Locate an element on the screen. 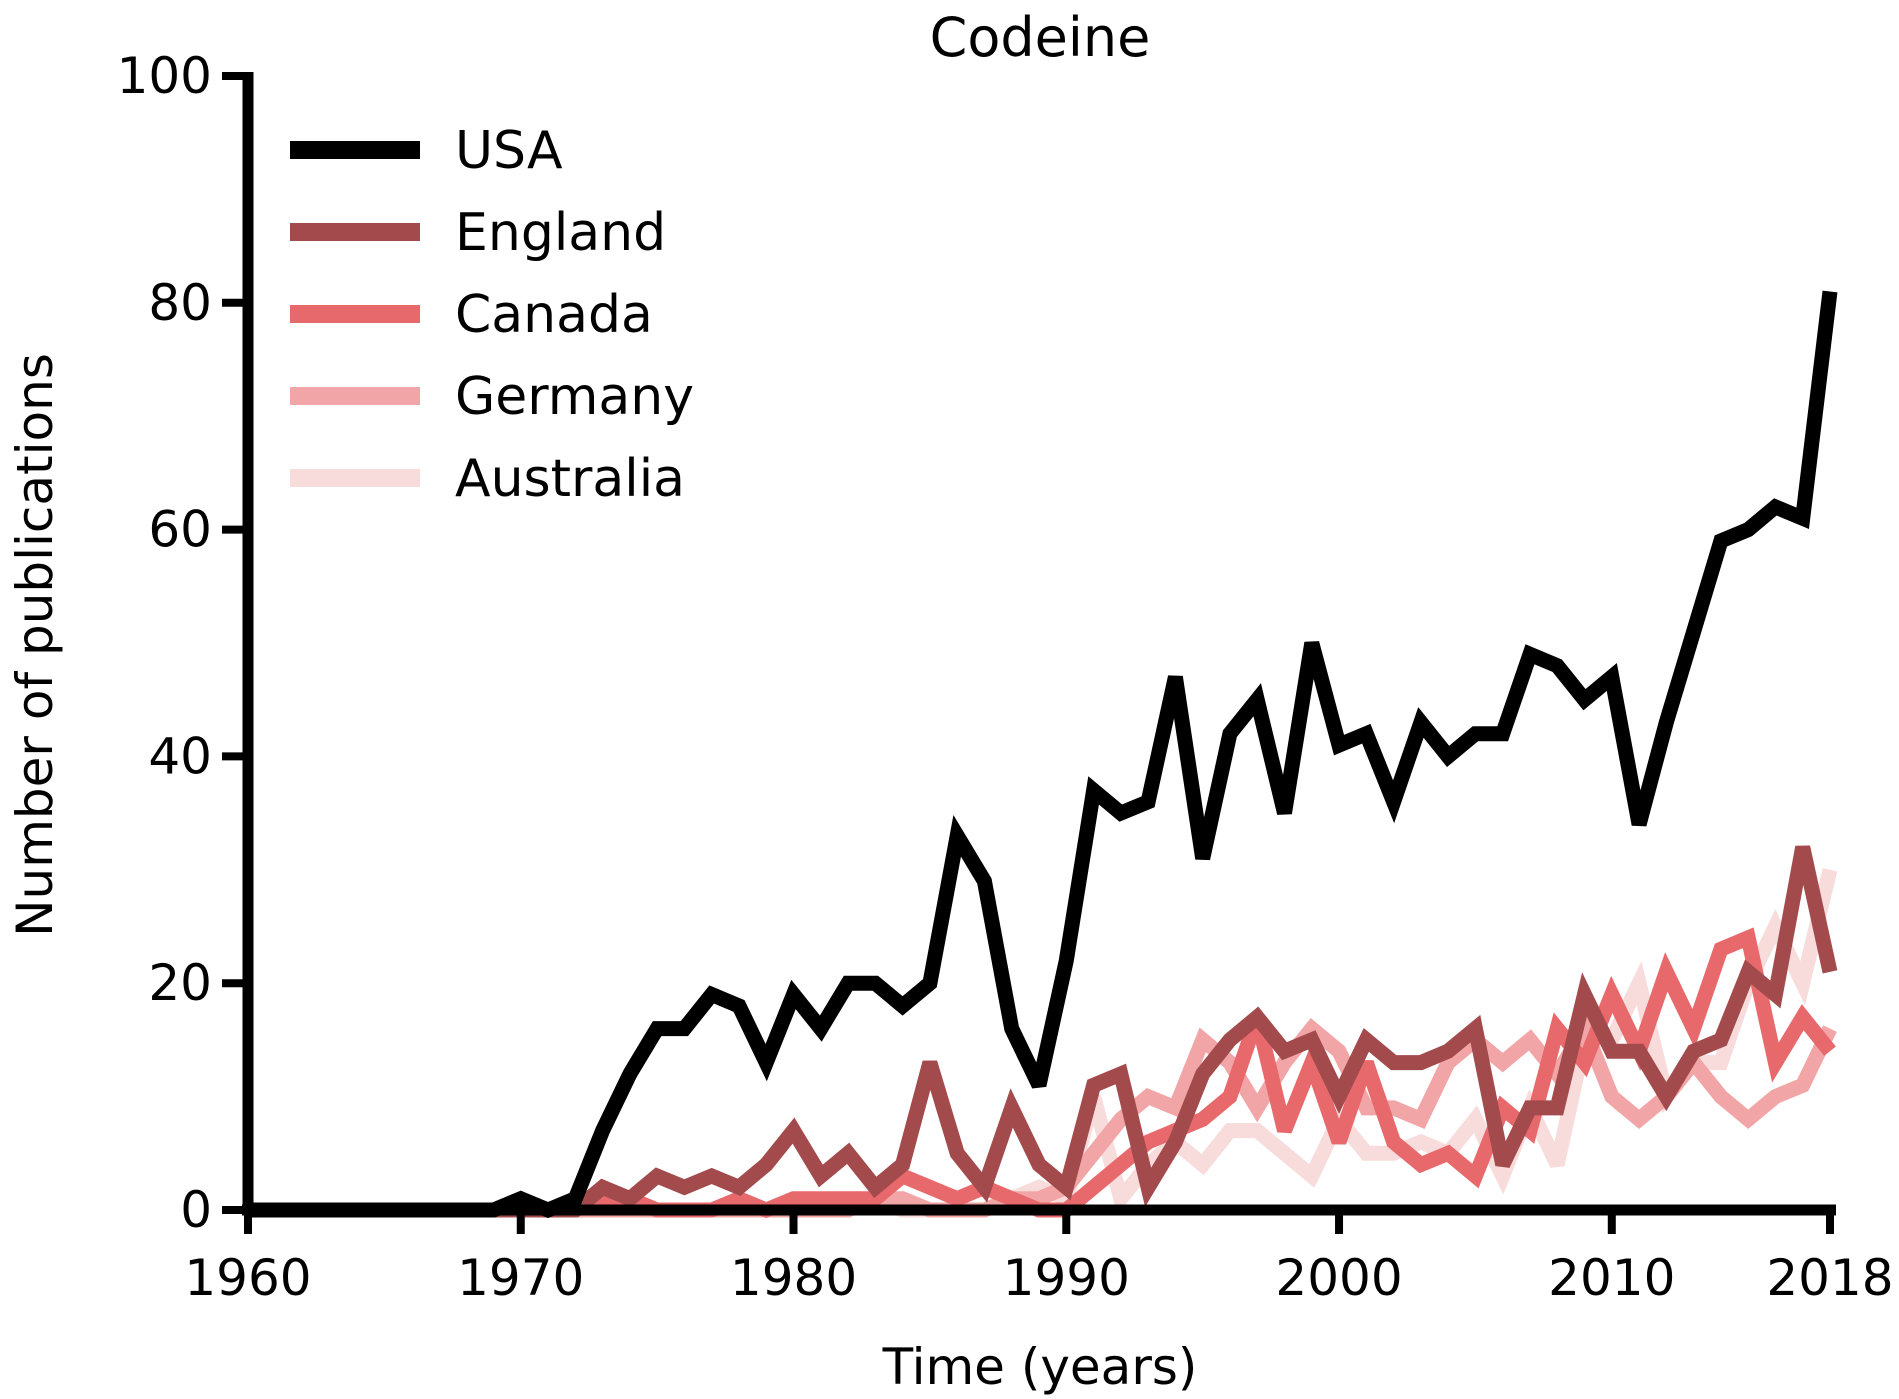  y-tick-label: 100 is located at coordinates (164, 76).